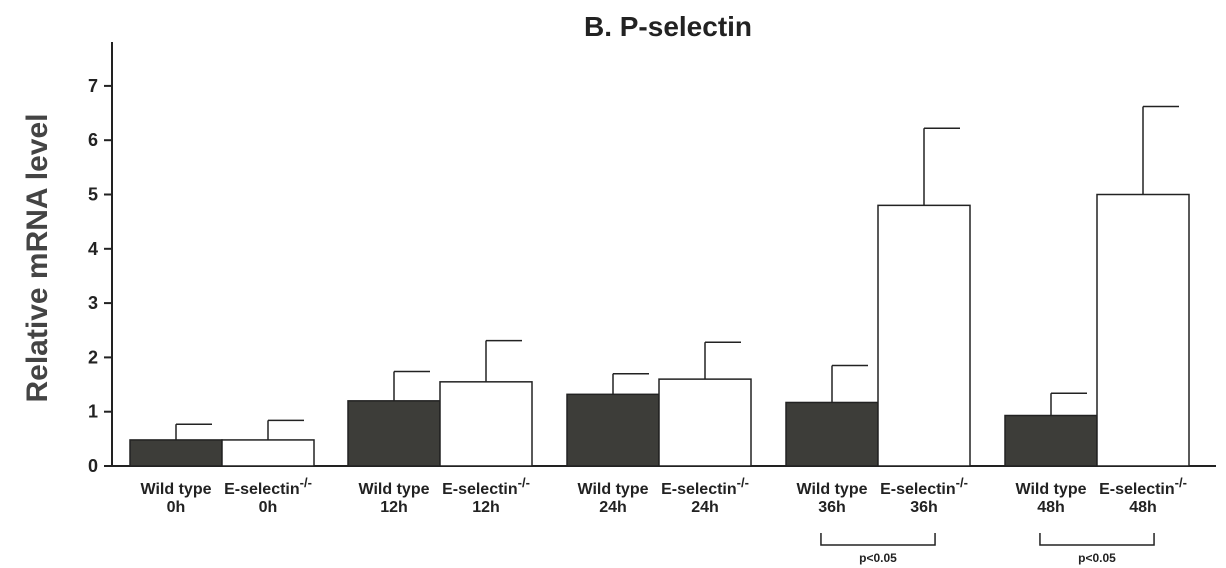  I want to click on y-tick-label: 5, so click(93, 195).